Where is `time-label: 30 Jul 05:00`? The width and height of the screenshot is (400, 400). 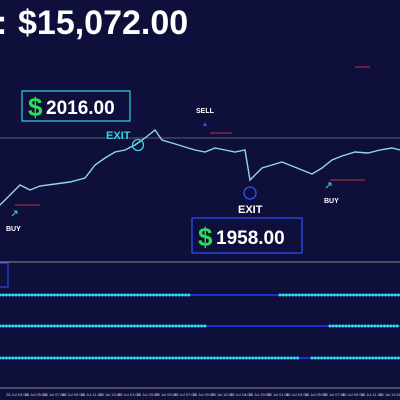 time-label: 30 Jul 05:00 is located at coordinates (316, 394).